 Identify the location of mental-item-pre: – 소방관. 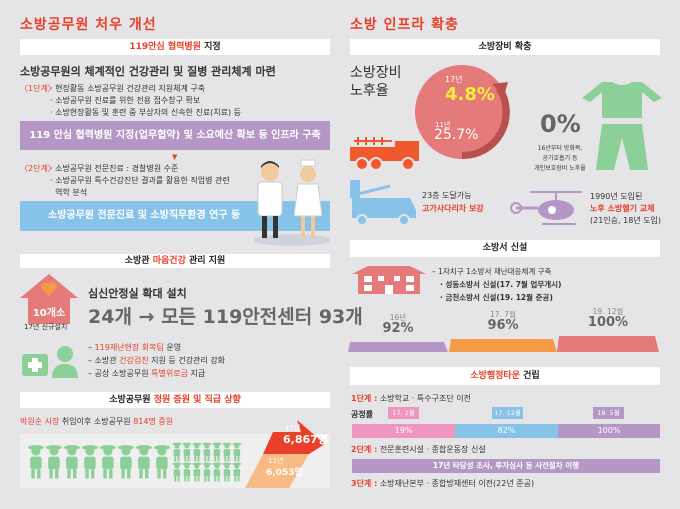
(104, 360).